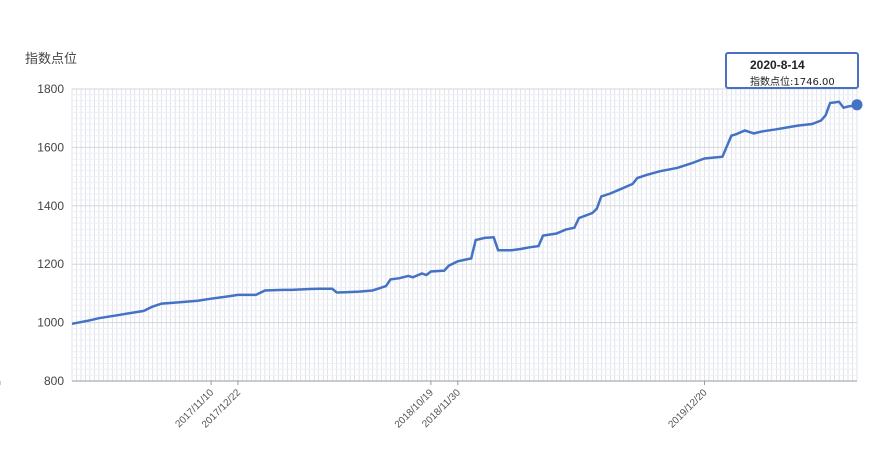  I want to click on y-axis-ticks: 800 1000 1200 1400 1600 1800, so click(50, 235).